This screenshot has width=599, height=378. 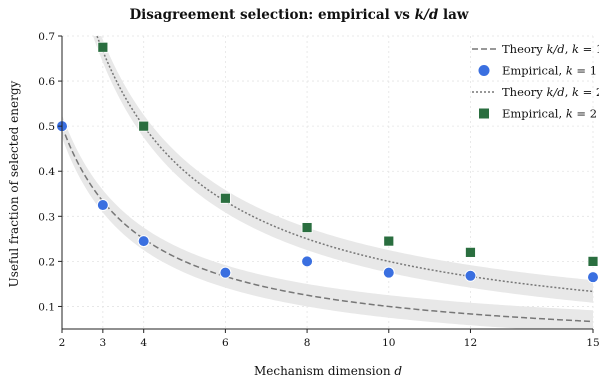 I want to click on x-tick-label: 2, so click(x=62, y=343).